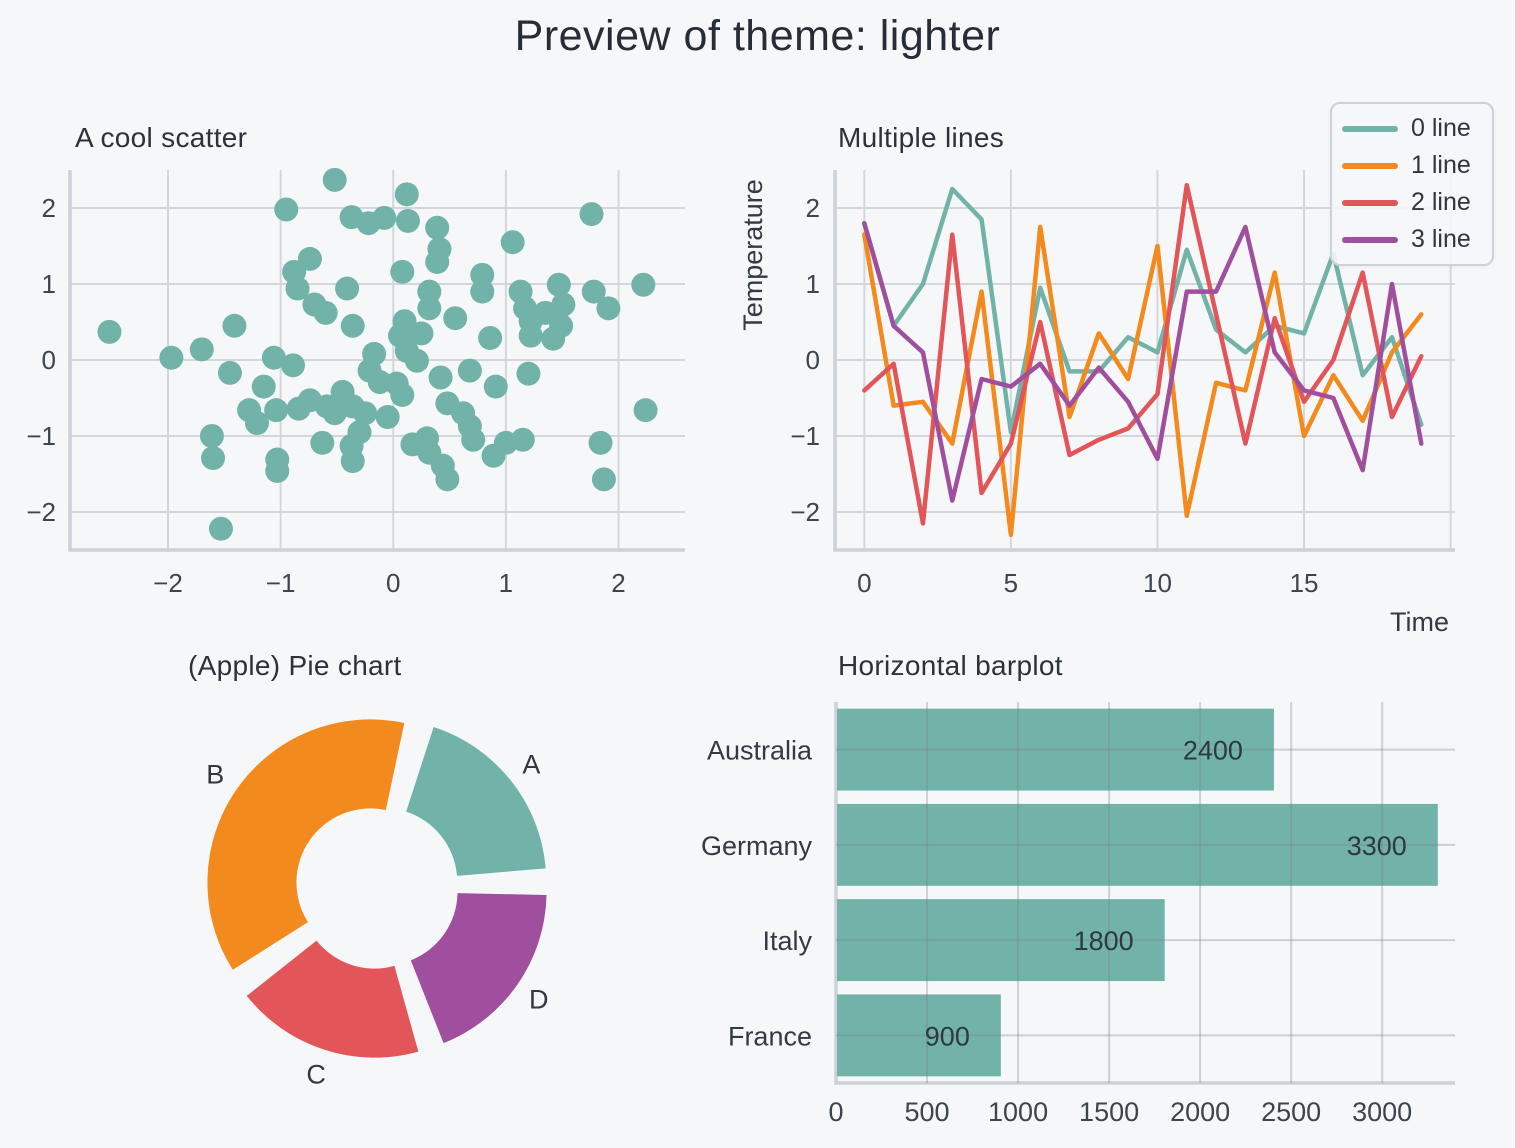 The image size is (1515, 1148). Describe the element at coordinates (1412, 239) in the screenshot. I see `legend-item: 3 line` at that location.